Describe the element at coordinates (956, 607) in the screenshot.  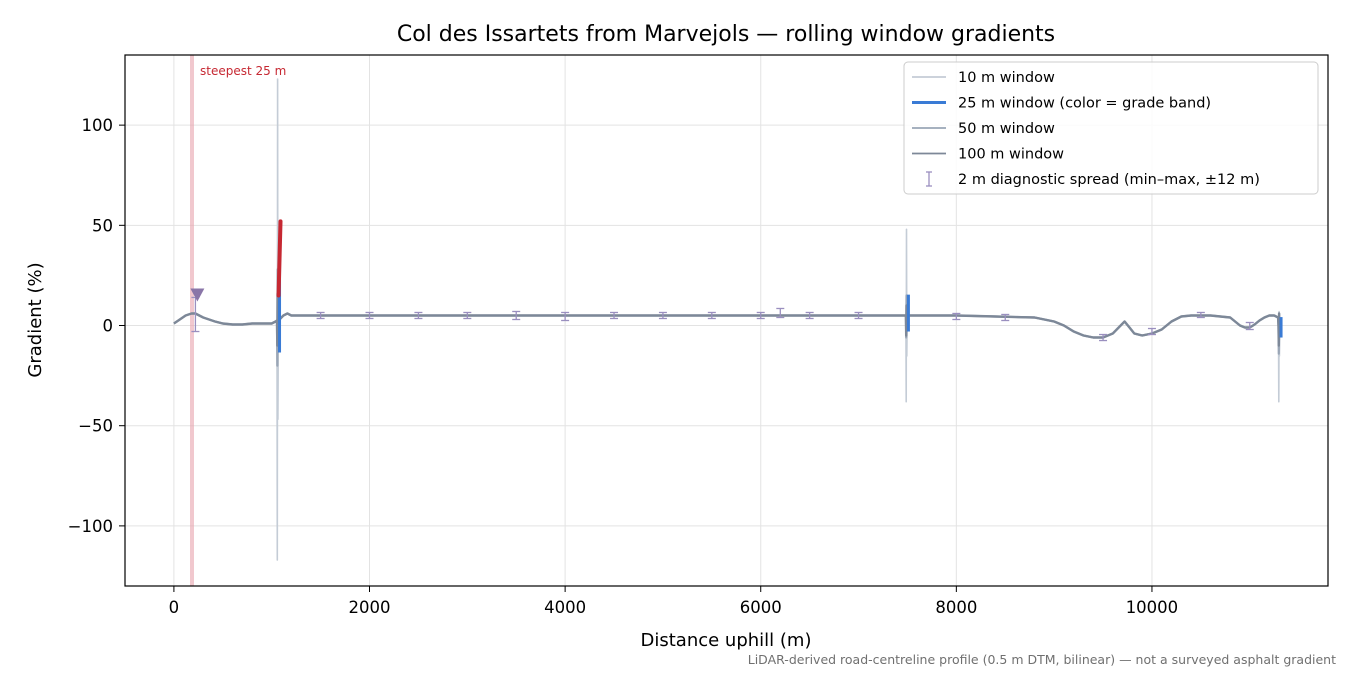
I see `x-tick-label: 8000` at that location.